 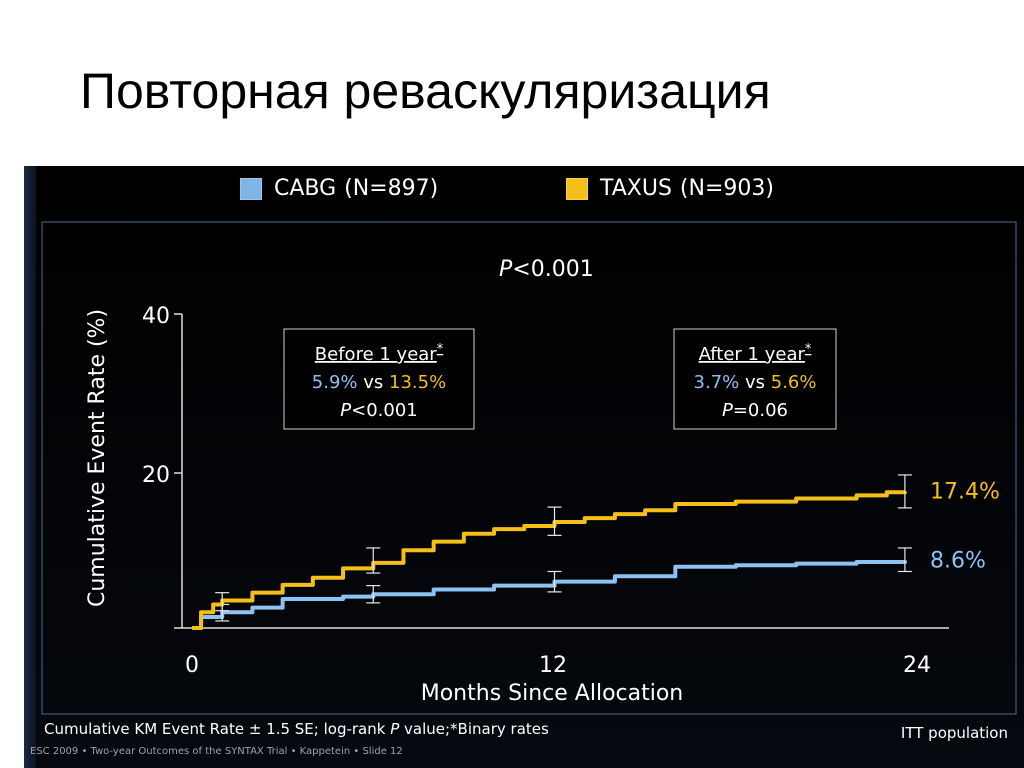 I want to click on y-tick-label-20: 20, so click(x=156, y=475).